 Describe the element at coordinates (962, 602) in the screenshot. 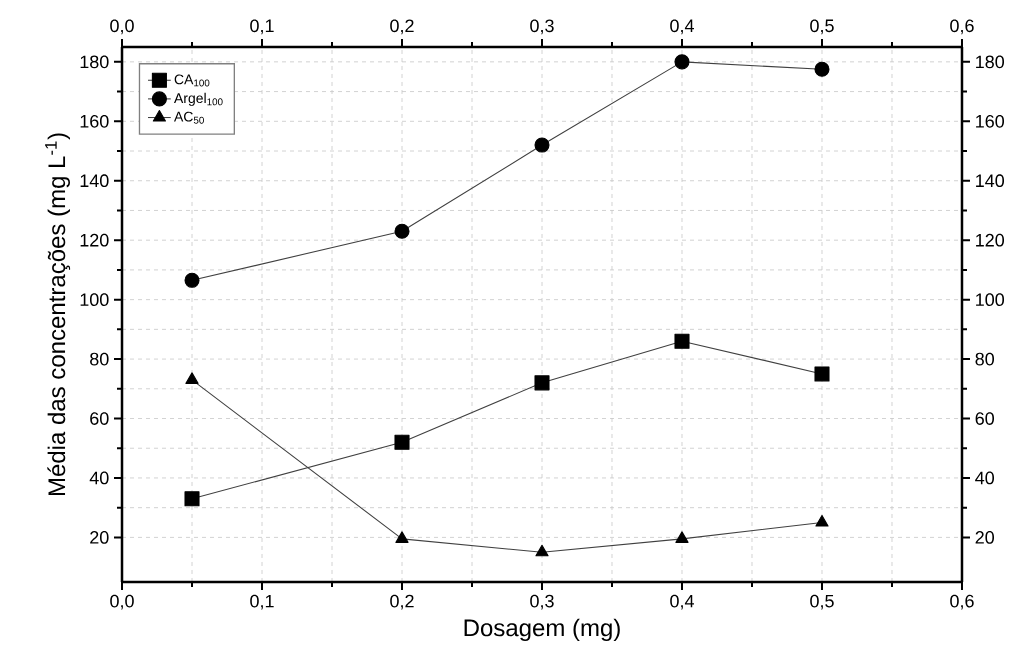

I see `x2-tick-label: 0,6` at that location.